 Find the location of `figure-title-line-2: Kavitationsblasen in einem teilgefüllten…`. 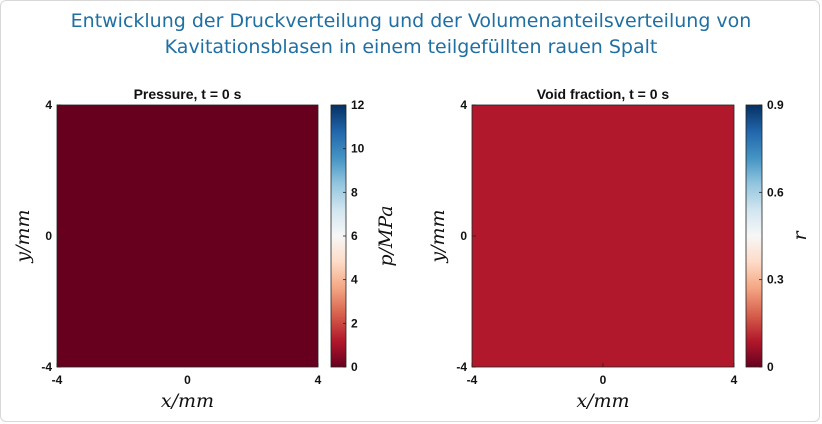

figure-title-line-2: Kavitationsblasen in einem teilgefüllten… is located at coordinates (411, 47).